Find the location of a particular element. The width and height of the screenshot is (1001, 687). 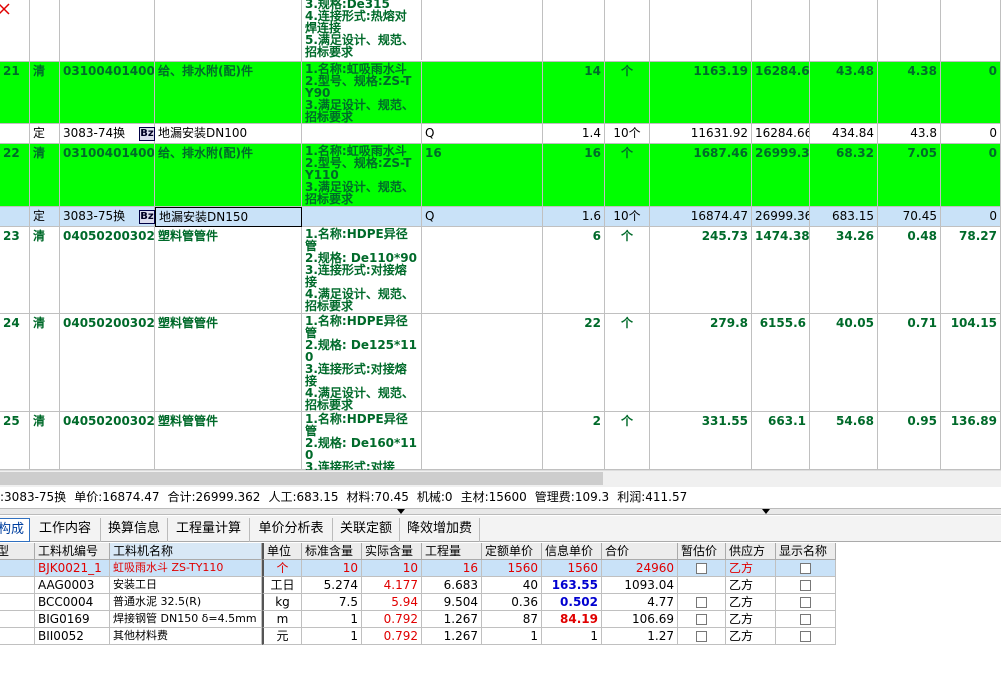

tab: 工程量计算 is located at coordinates (209, 530).